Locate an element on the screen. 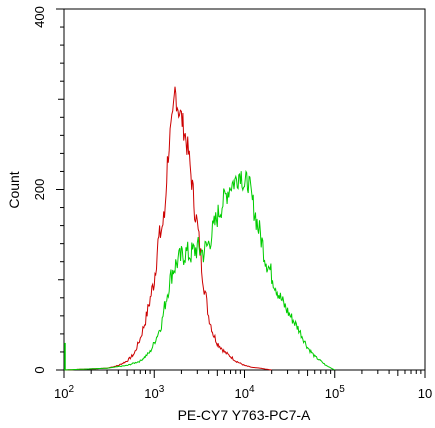 The image size is (435, 428). x-axis-tick-labels: 10² 10³ 10⁴ 10⁵ 10 is located at coordinates (243, 392).